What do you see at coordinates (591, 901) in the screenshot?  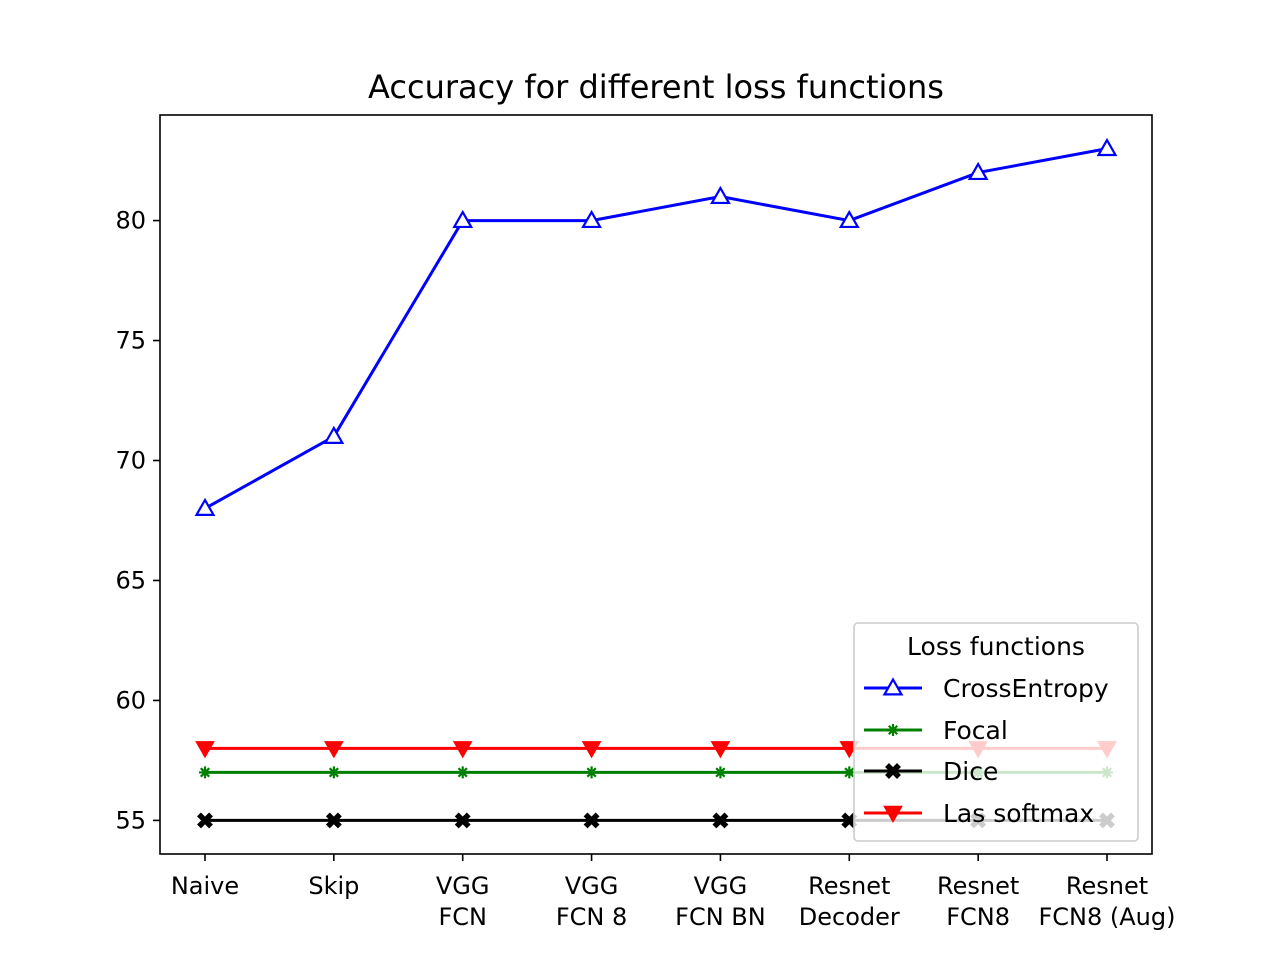 I see `x-tick-label: VGG FCN 8` at bounding box center [591, 901].